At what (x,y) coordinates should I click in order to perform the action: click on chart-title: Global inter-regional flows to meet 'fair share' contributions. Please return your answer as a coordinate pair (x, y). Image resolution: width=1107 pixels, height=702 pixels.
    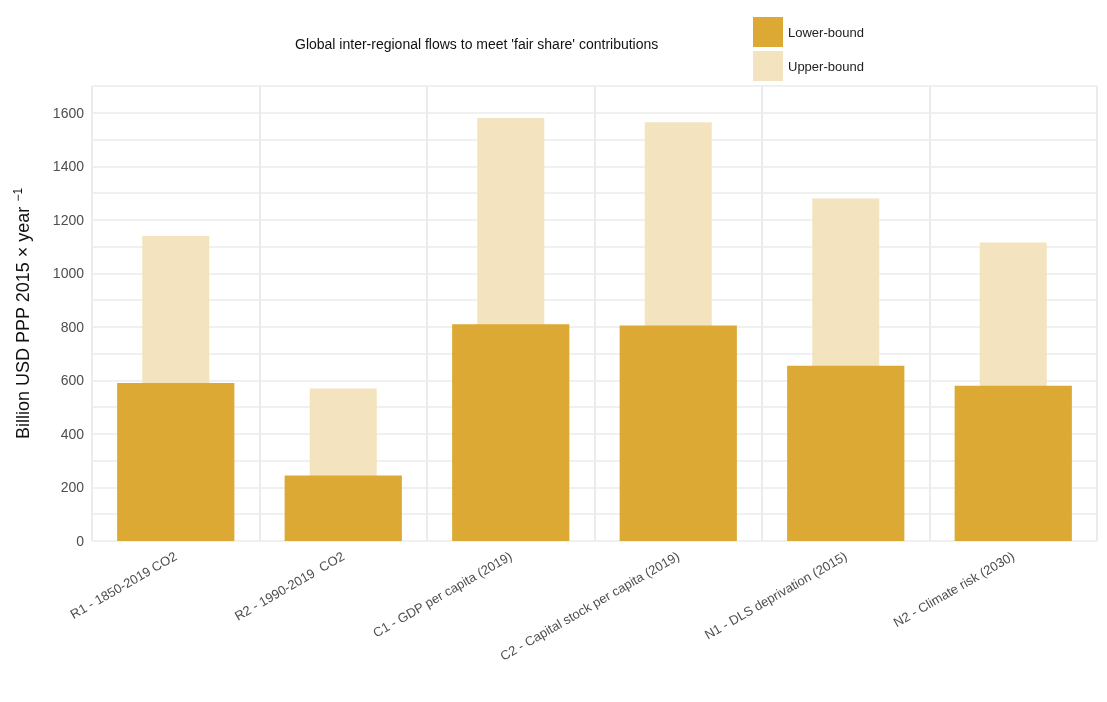
    Looking at the image, I should click on (477, 44).